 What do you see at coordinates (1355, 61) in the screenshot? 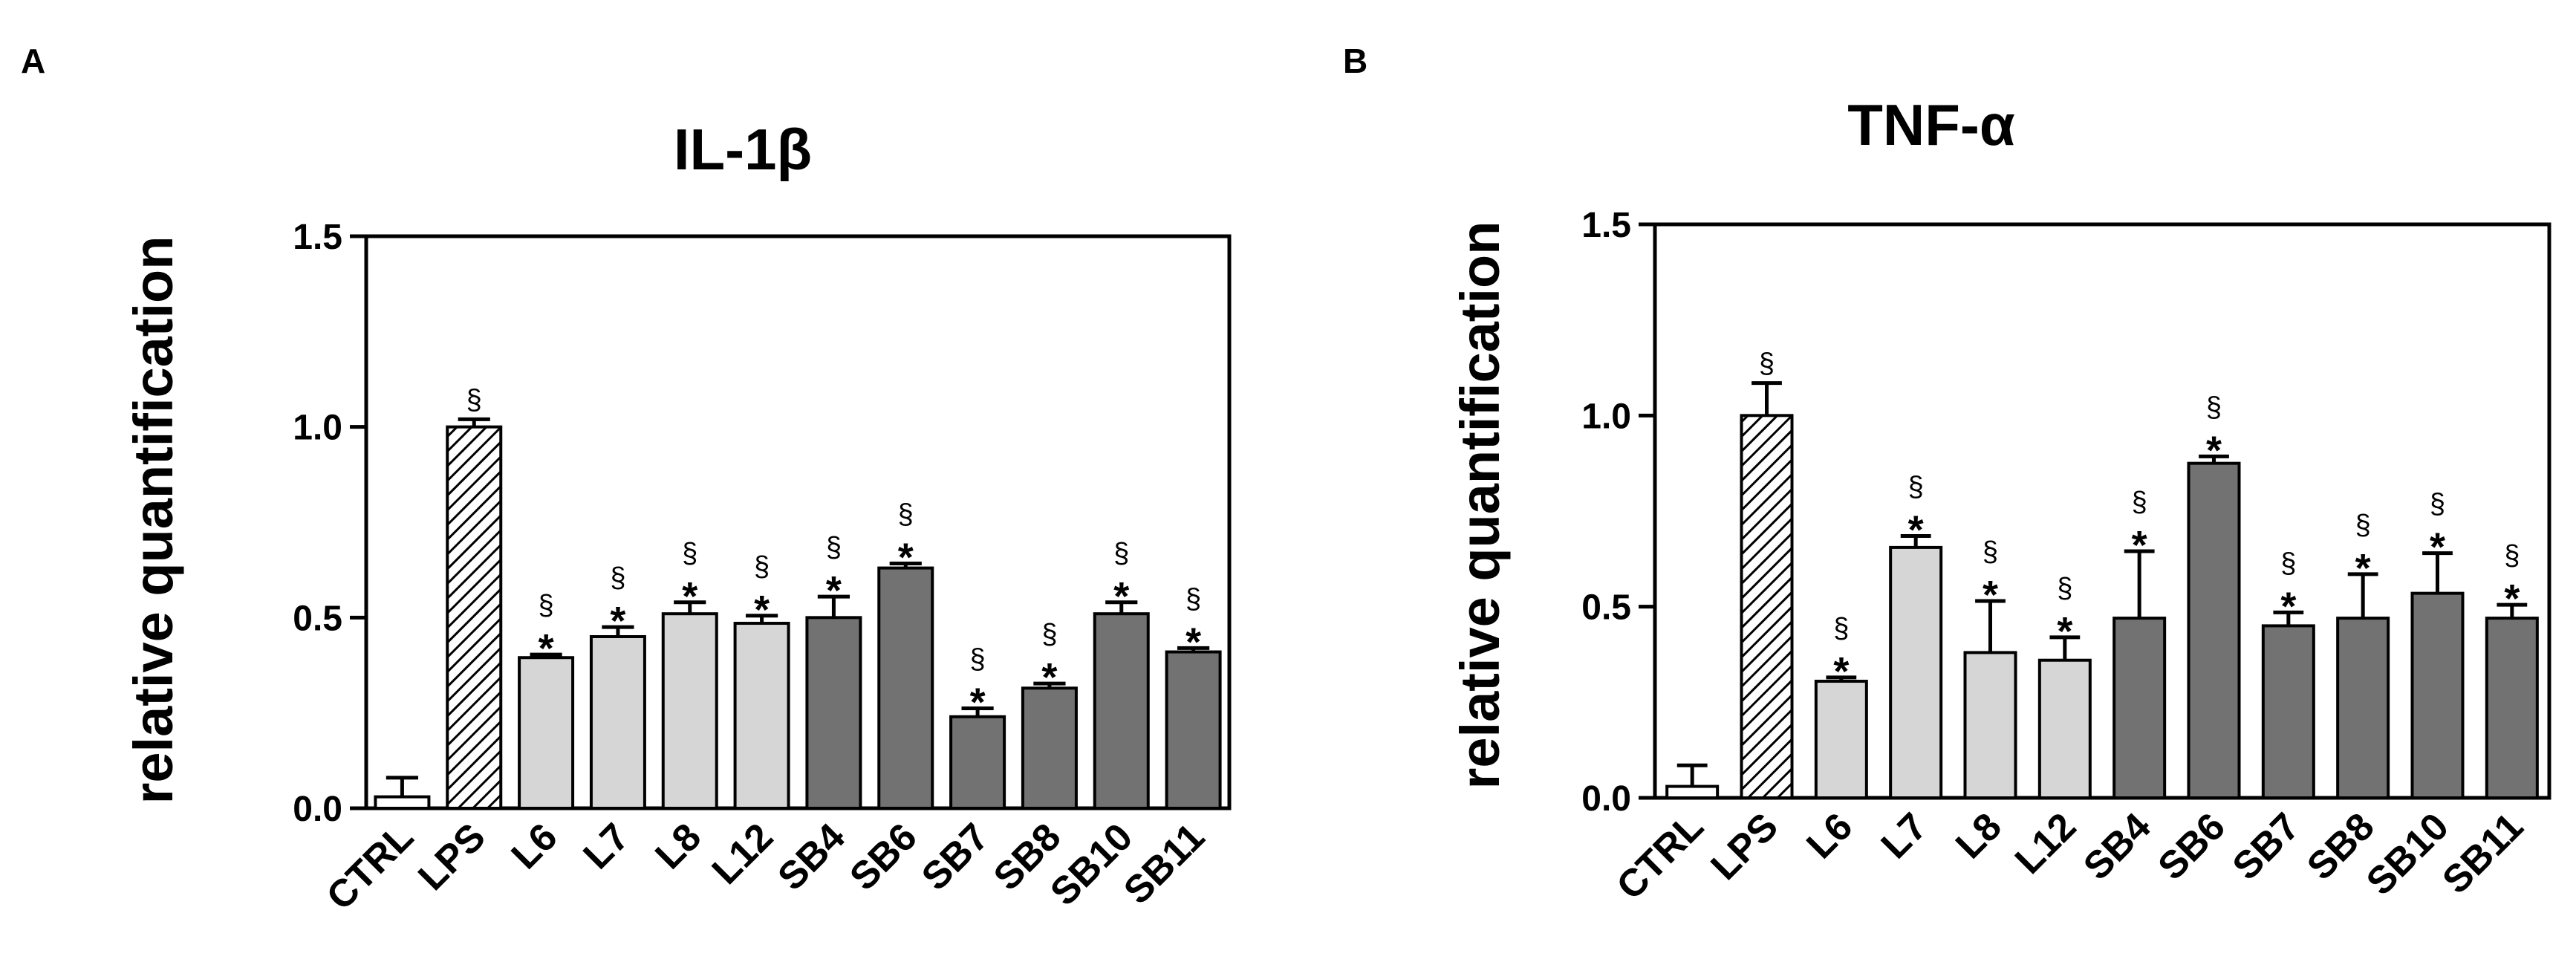
I see `panel-letter: B` at bounding box center [1355, 61].